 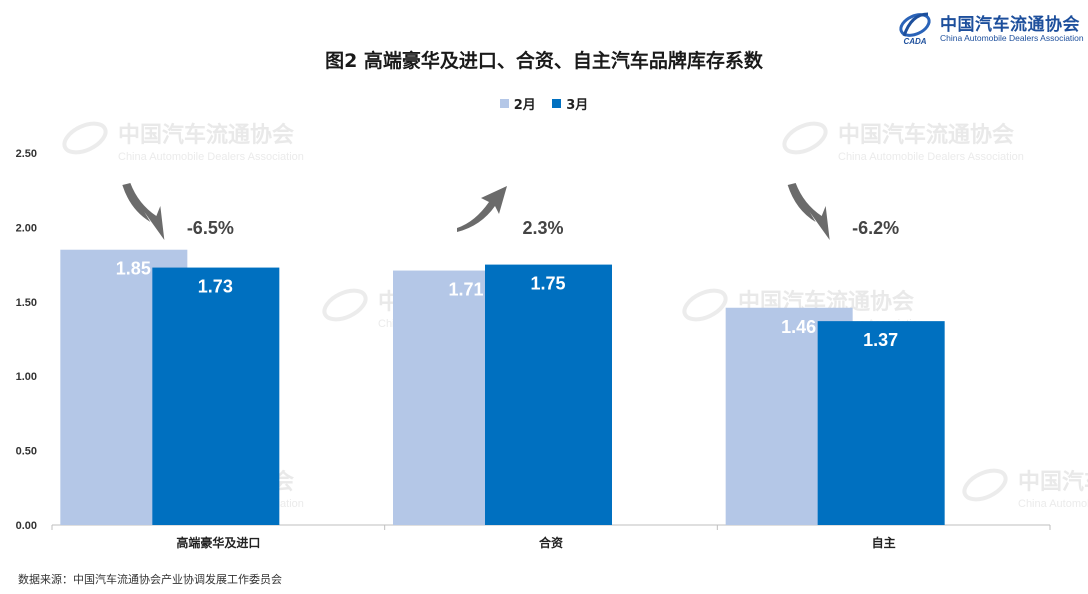 I want to click on cada-logo-icon: CADA, so click(x=915, y=29).